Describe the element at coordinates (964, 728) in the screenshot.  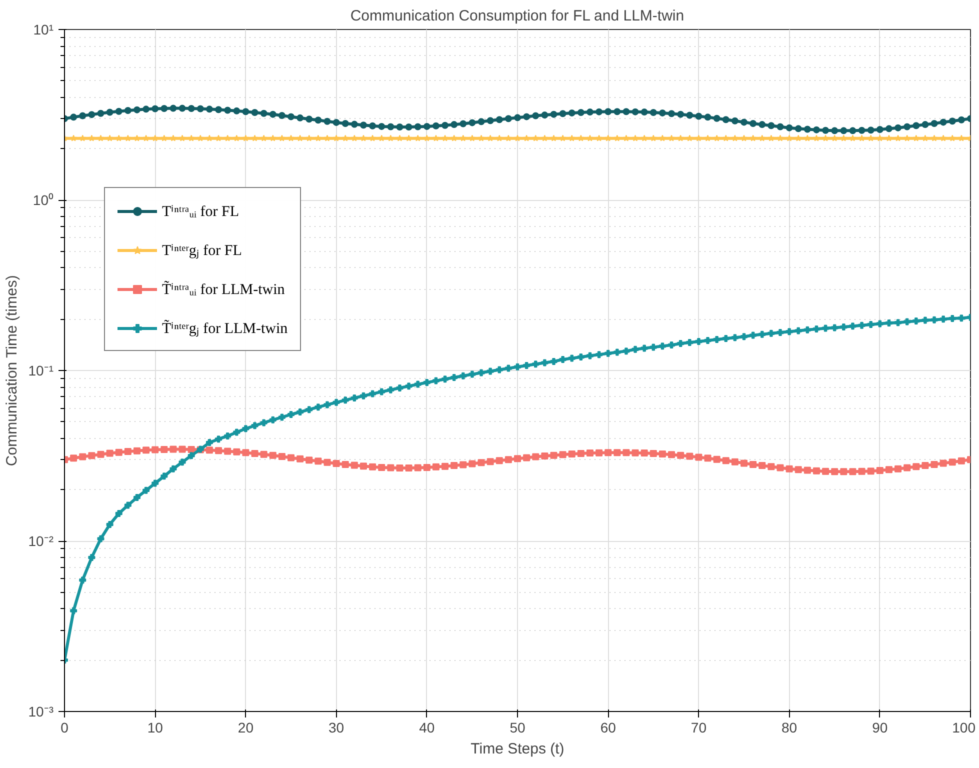
I see `x-tick-label: 100` at that location.